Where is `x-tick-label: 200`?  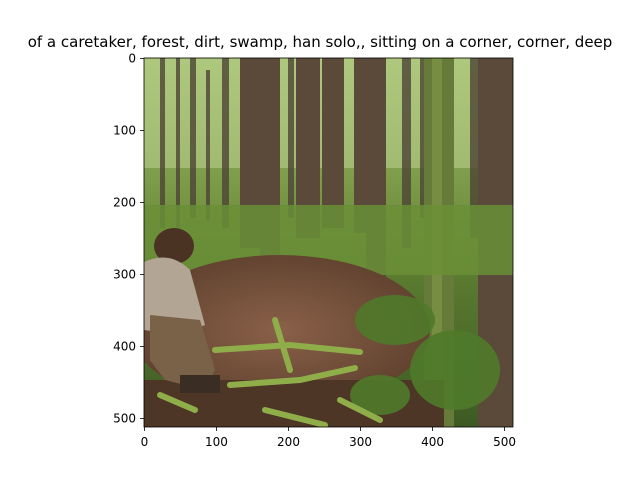
x-tick-label: 200 is located at coordinates (288, 442).